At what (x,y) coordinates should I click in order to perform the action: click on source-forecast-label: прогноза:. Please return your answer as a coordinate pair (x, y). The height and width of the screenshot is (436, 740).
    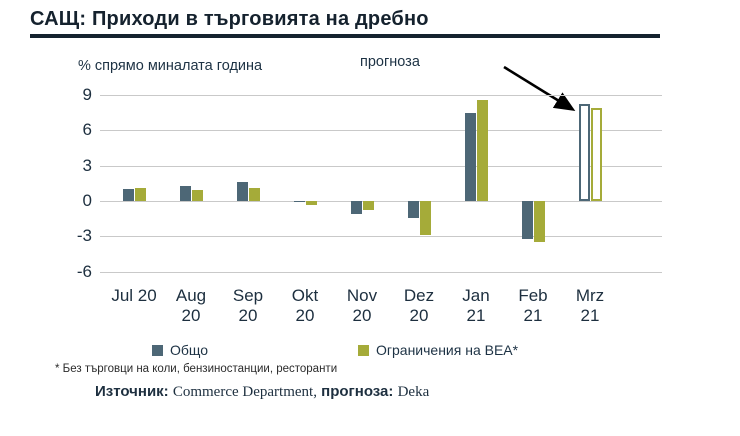
    Looking at the image, I should click on (357, 391).